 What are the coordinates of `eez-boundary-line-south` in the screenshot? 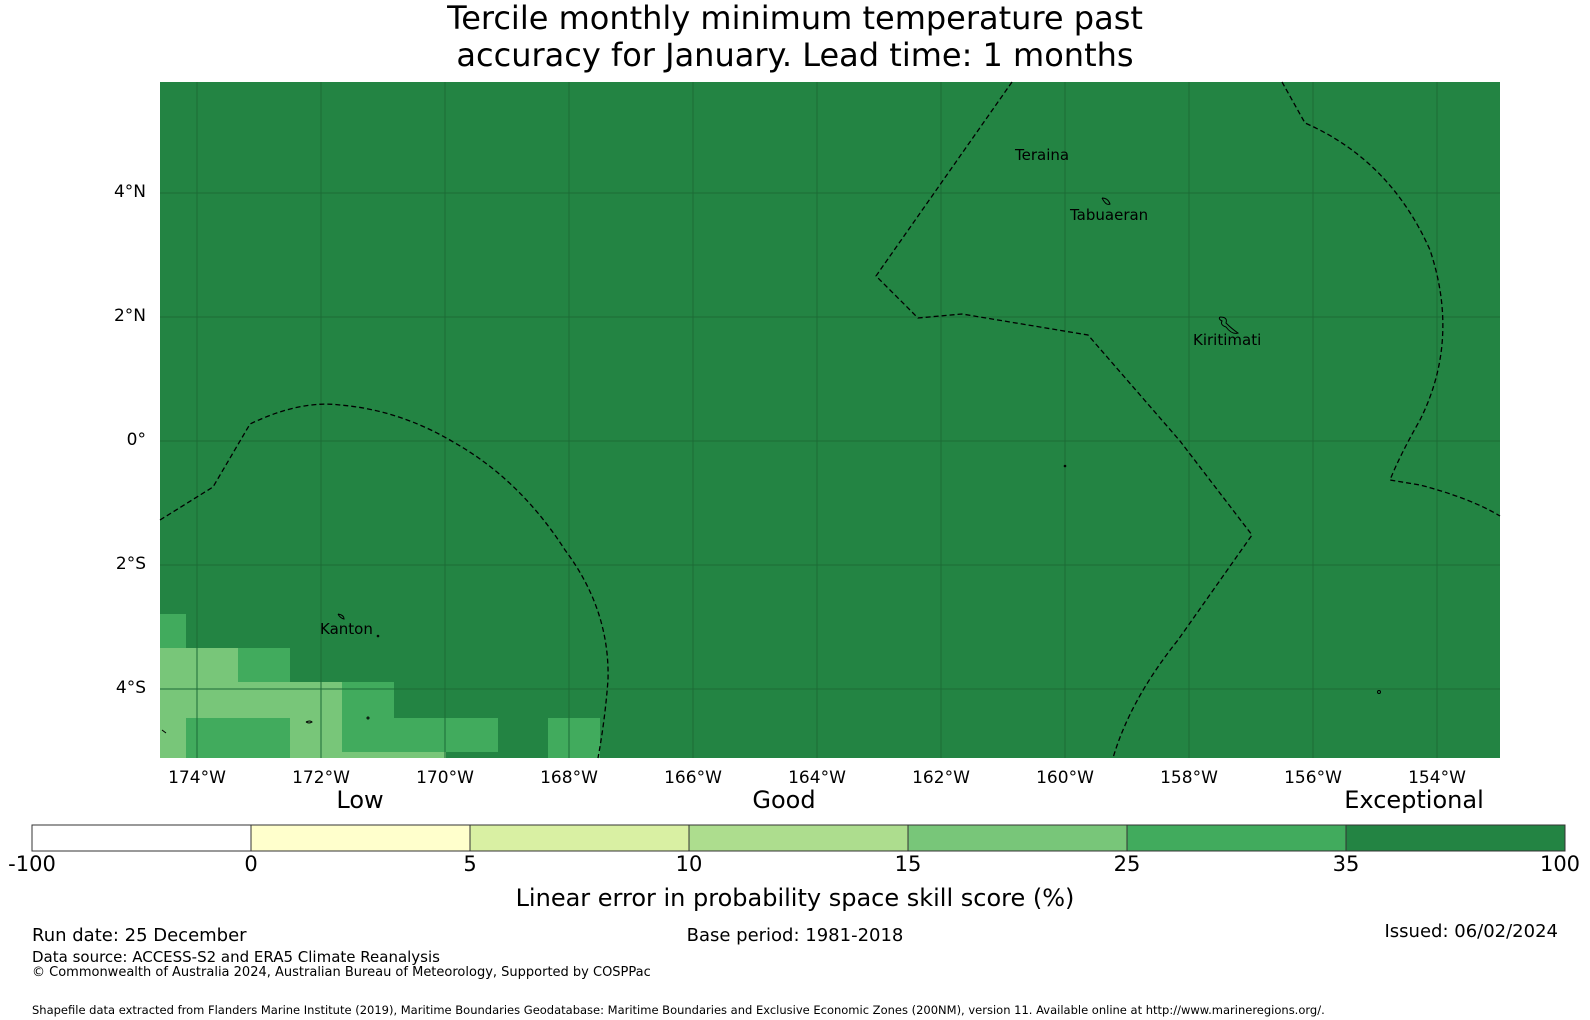 It's located at (1391, 299).